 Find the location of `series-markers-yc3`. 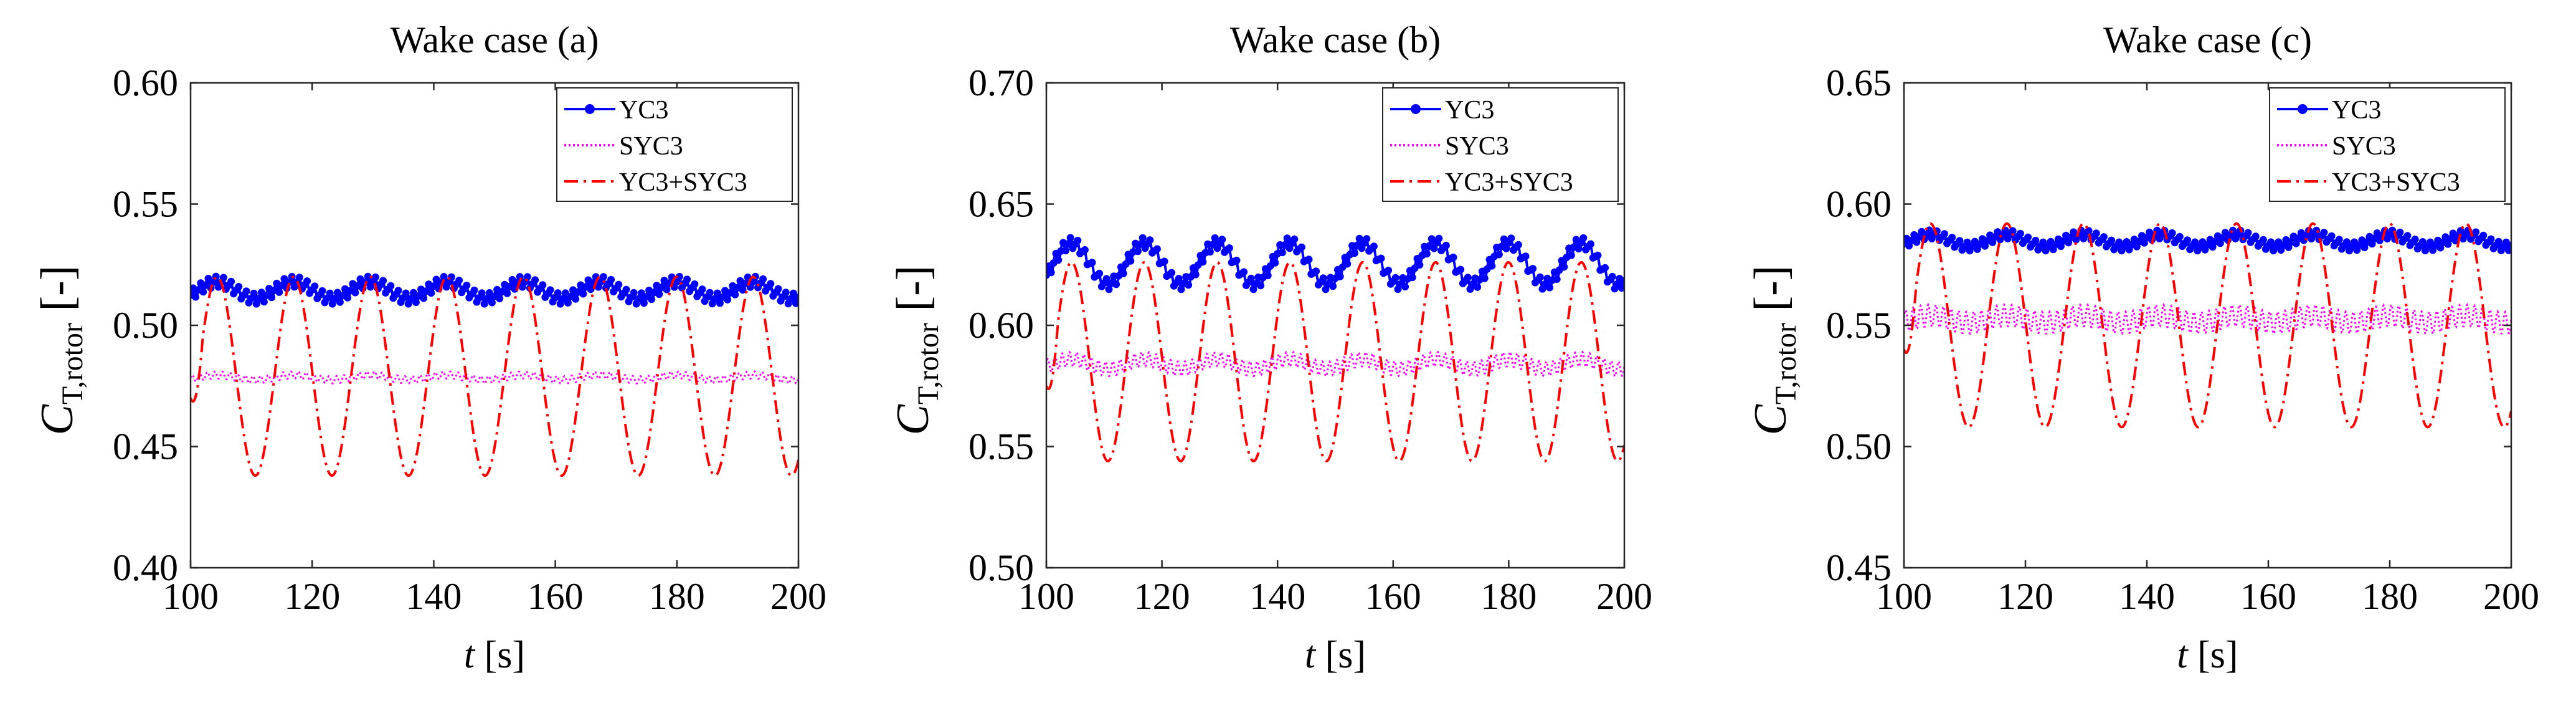

series-markers-yc3 is located at coordinates (495, 290).